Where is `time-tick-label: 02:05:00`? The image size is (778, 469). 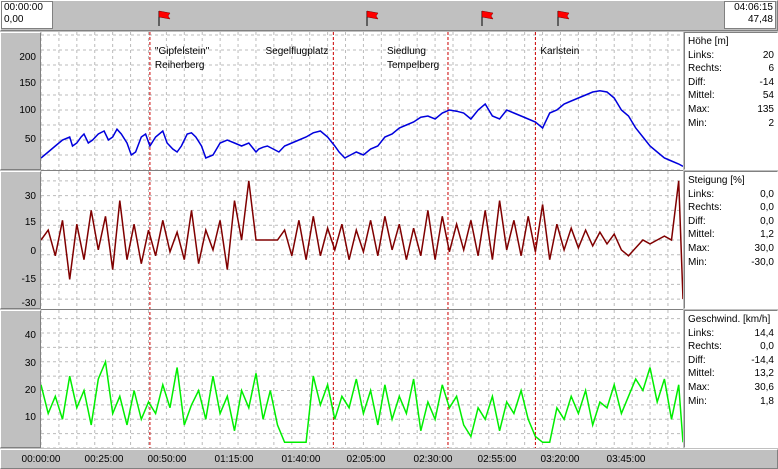 time-tick-label: 02:05:00 is located at coordinates (366, 459).